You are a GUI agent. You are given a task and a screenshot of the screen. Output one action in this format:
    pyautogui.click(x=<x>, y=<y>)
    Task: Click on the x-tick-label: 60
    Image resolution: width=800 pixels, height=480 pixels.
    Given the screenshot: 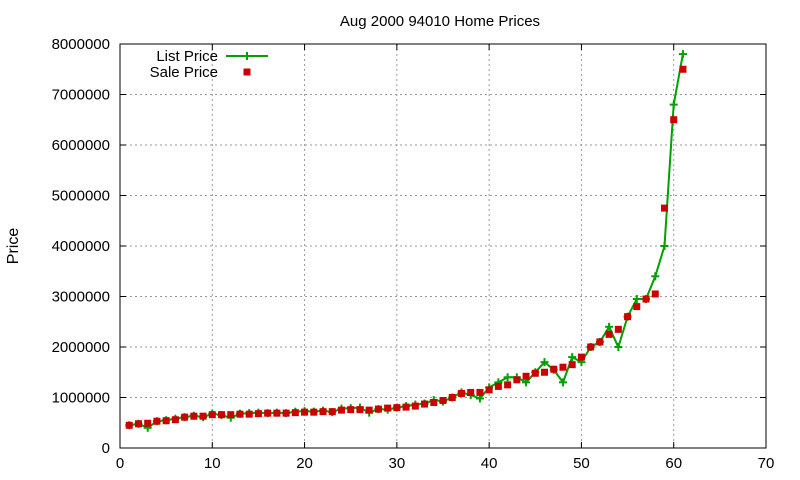 What is the action you would take?
    pyautogui.click(x=673, y=463)
    